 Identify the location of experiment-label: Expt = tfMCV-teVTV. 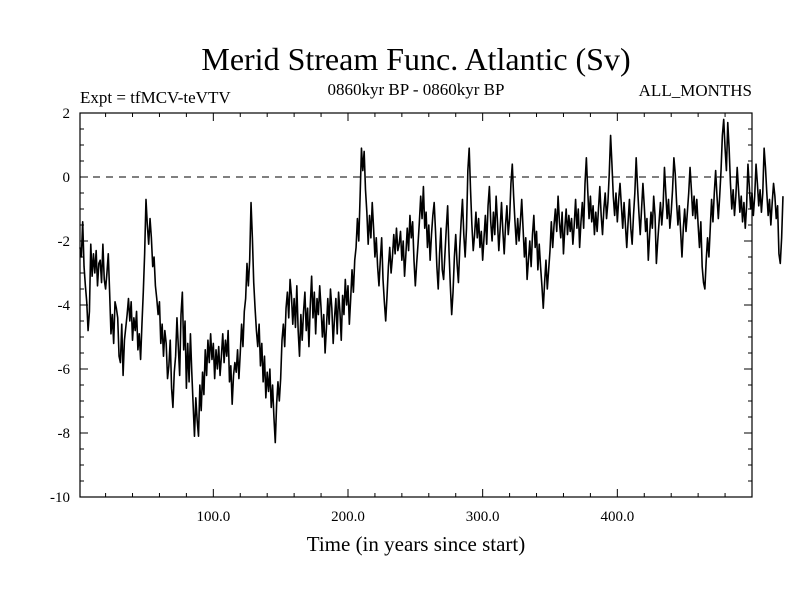
(155, 97).